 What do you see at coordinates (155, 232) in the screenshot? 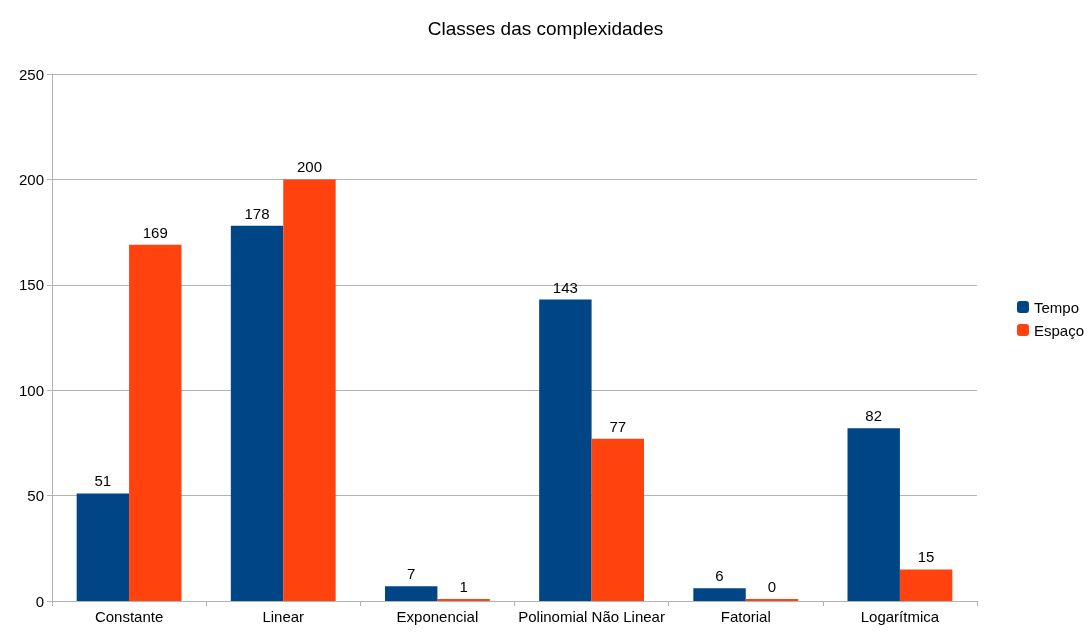
I see `data-label: 169` at bounding box center [155, 232].